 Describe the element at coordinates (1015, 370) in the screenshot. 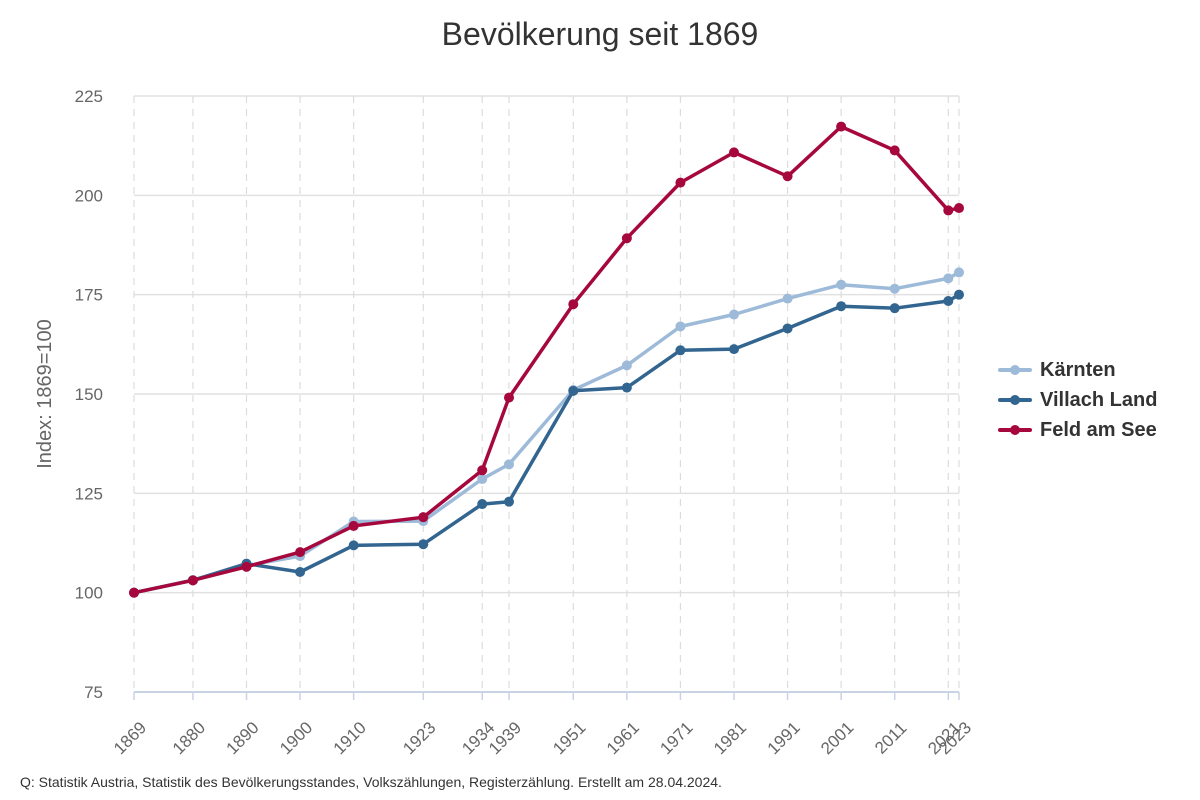

I see `legend-swatch-kaernten` at that location.